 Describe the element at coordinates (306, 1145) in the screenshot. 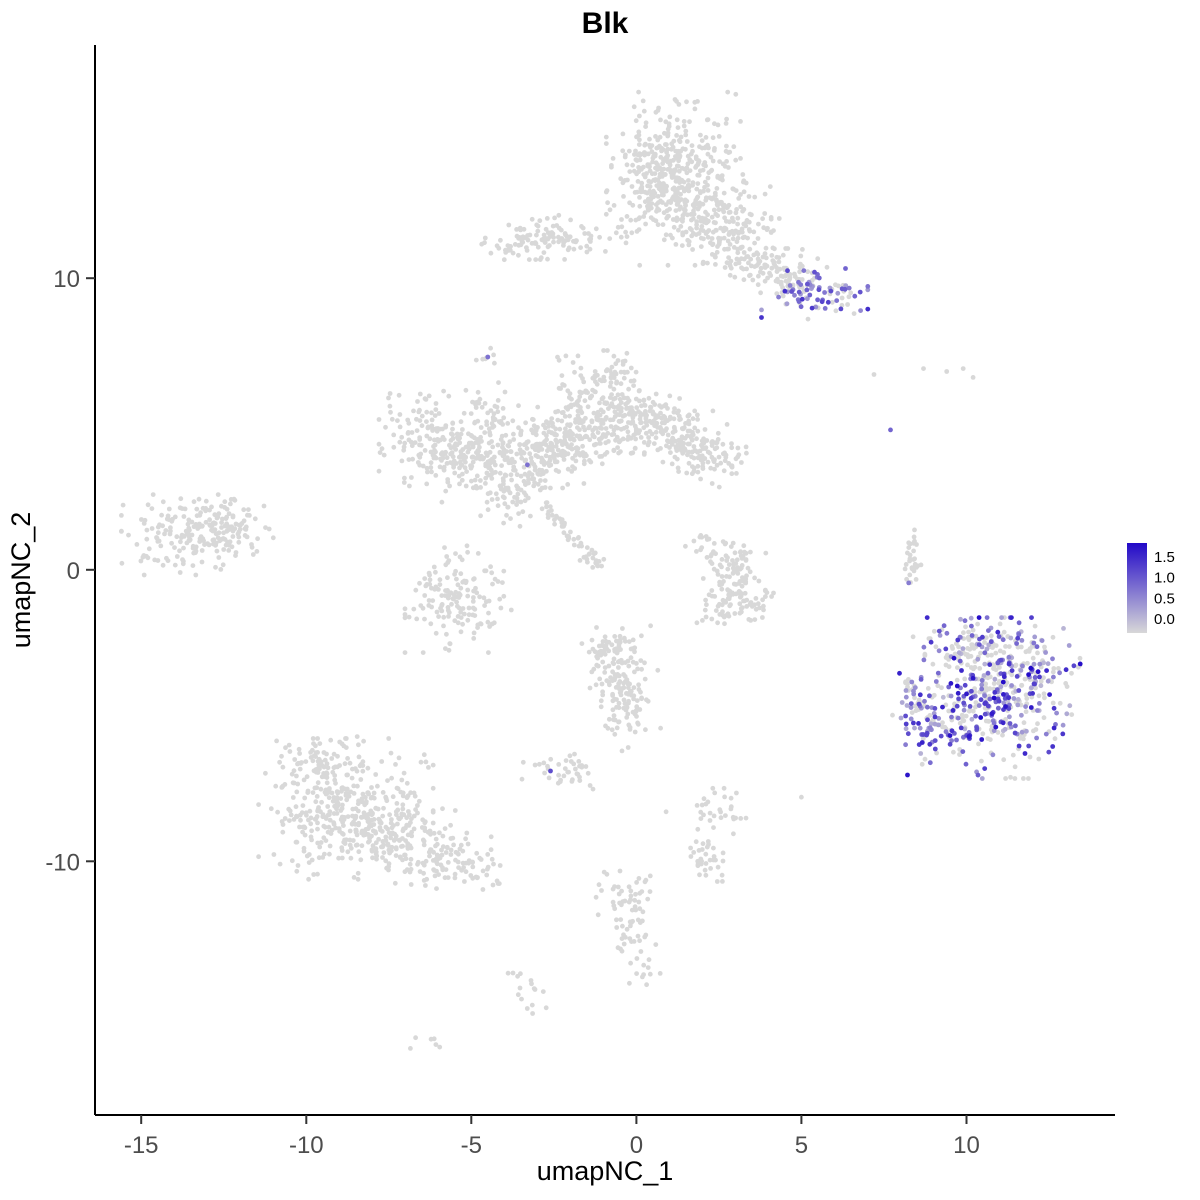

I see `x-tick-label: -10` at that location.